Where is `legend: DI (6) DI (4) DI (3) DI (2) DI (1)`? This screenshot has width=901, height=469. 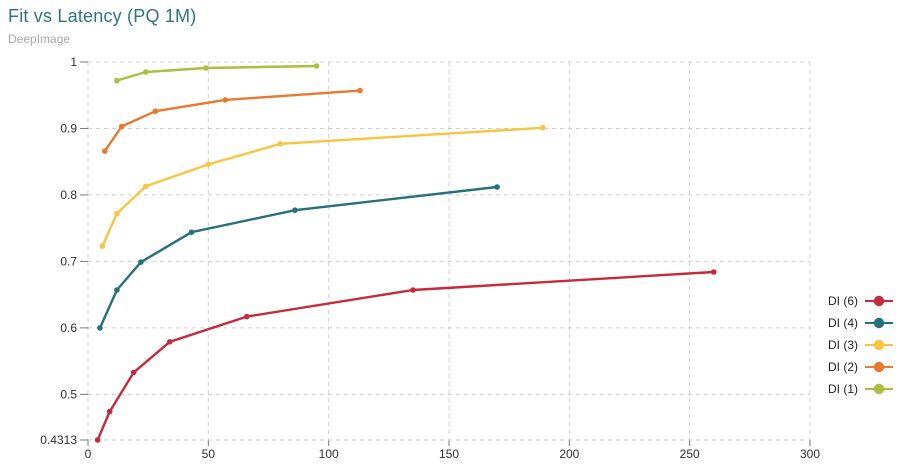 legend: DI (6) DI (4) DI (3) DI (2) DI (1) is located at coordinates (860, 344).